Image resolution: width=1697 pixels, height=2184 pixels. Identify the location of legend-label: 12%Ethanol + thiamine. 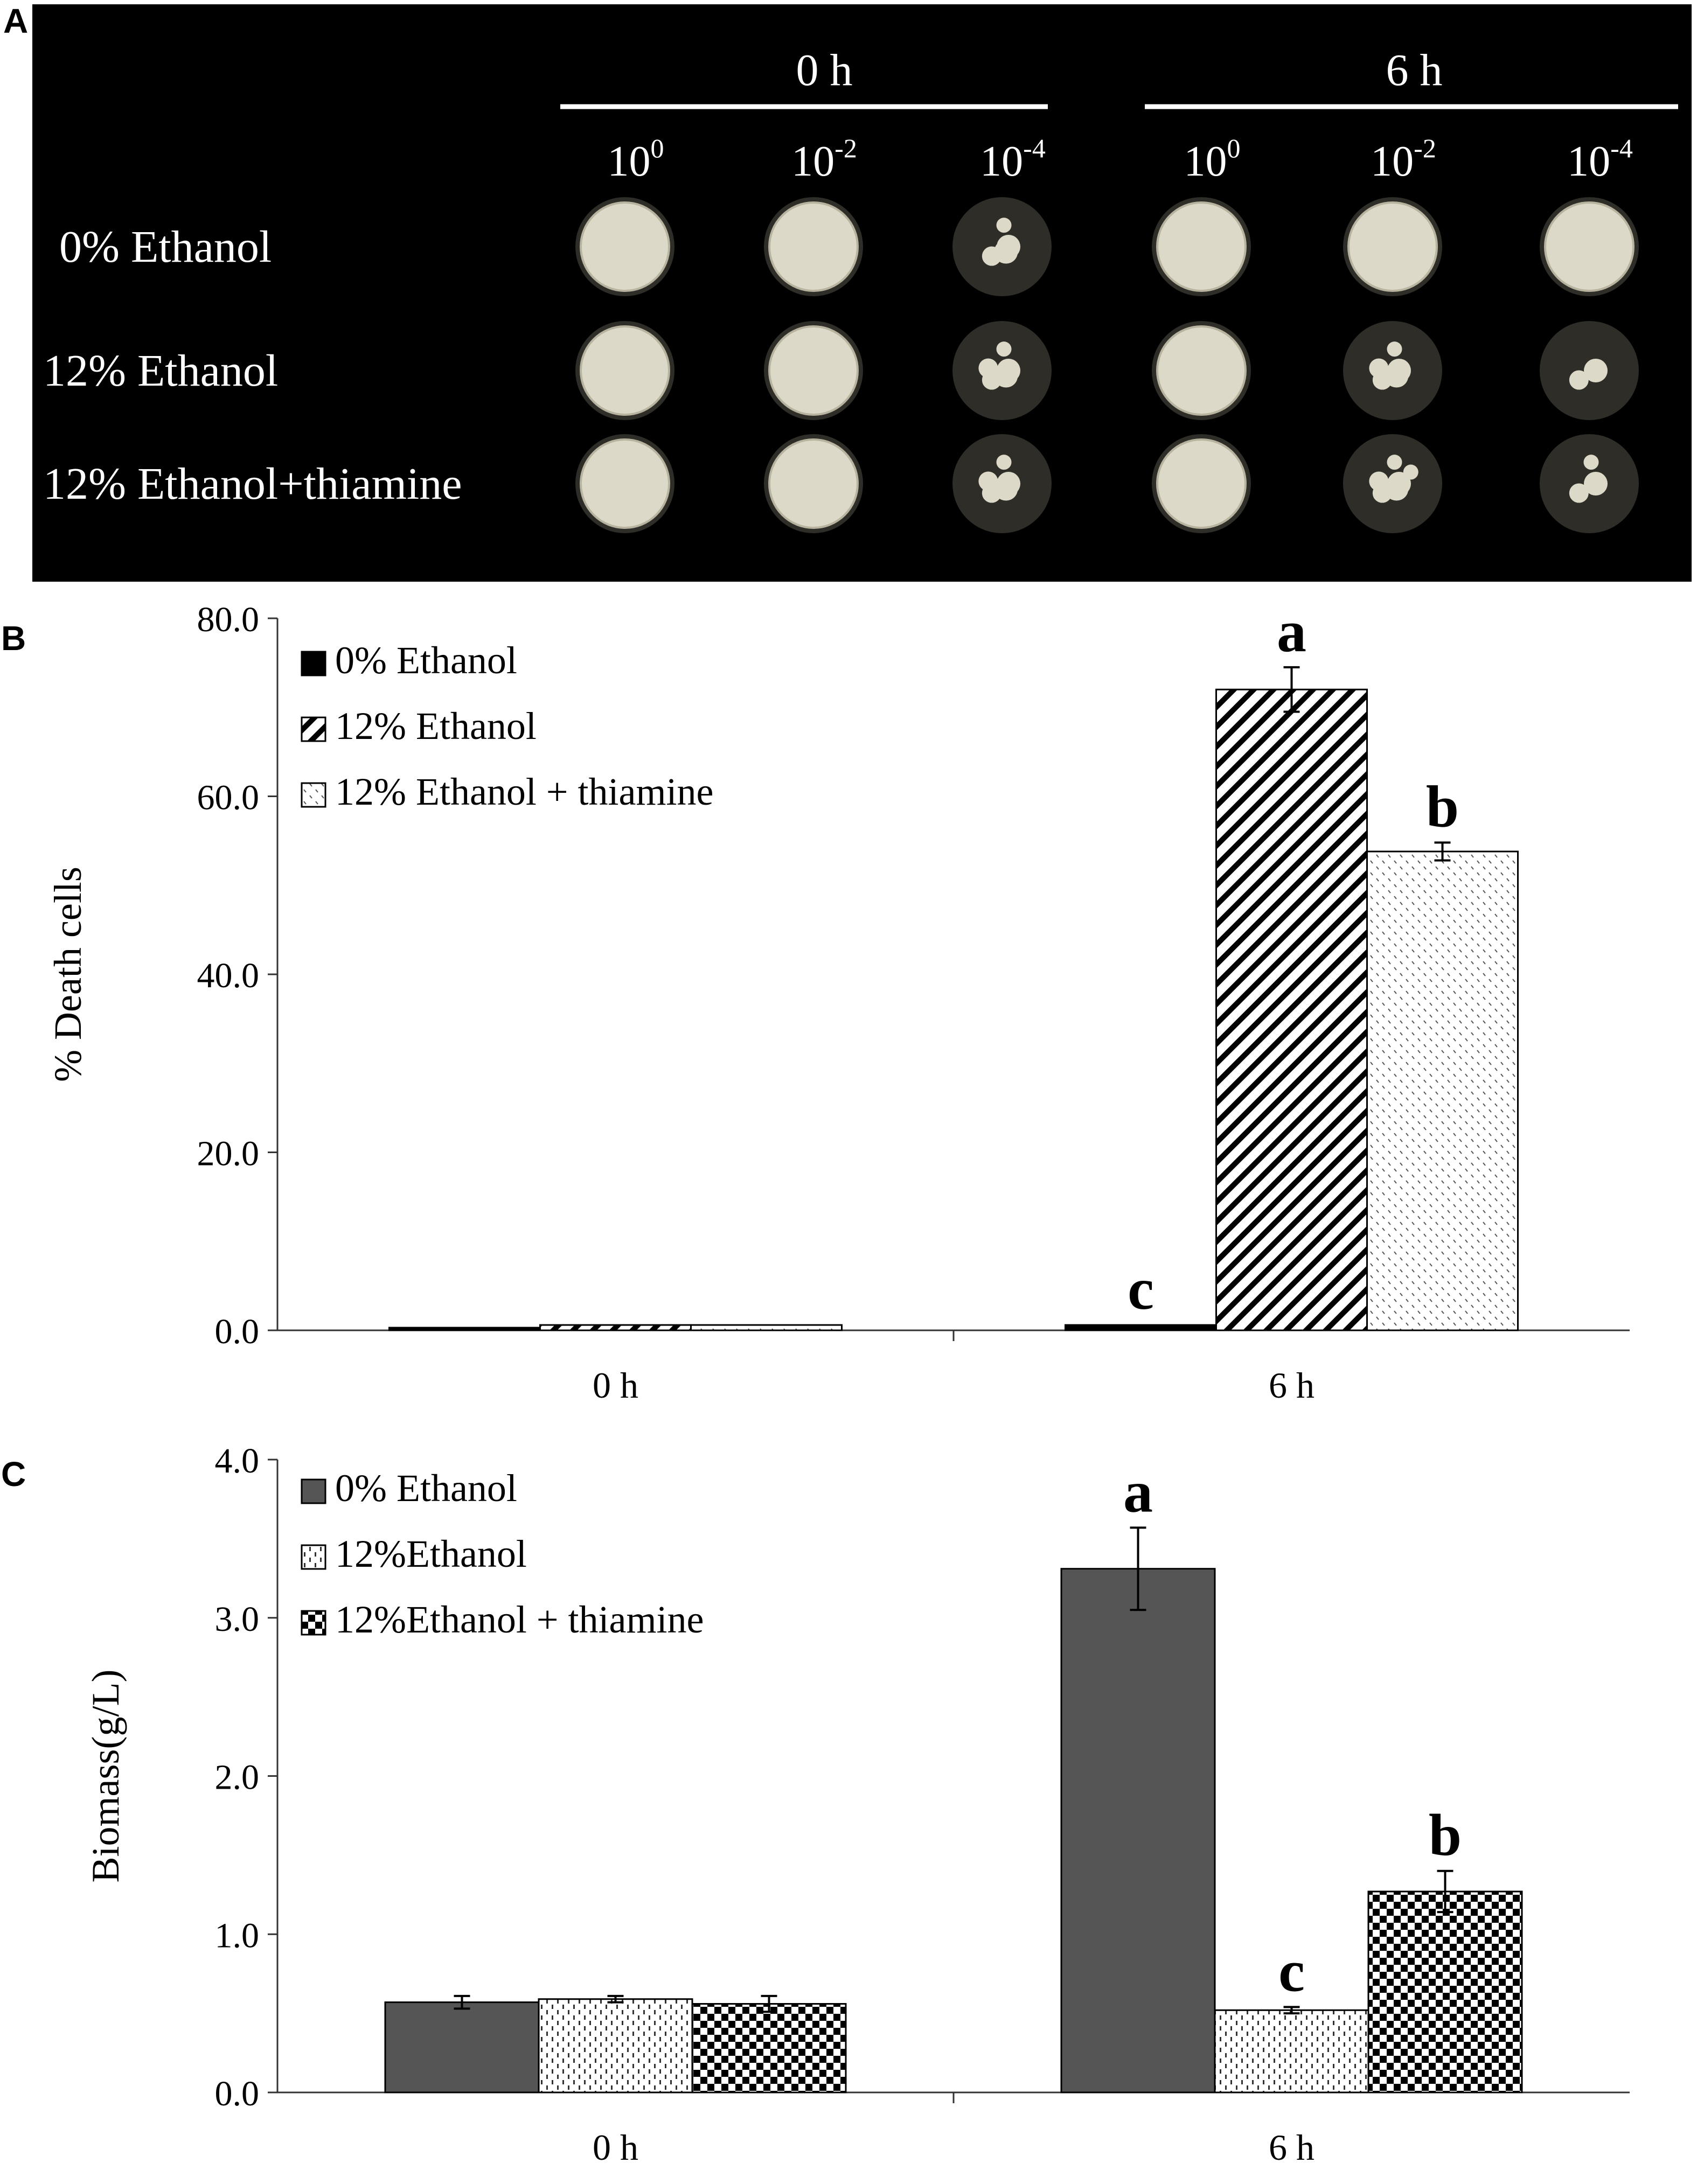
(519, 1619).